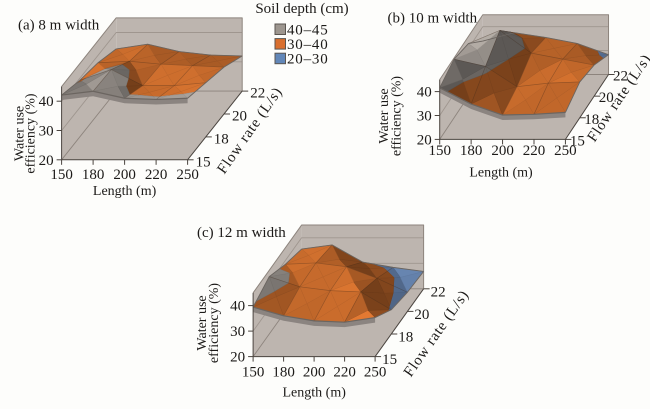  Describe the element at coordinates (241, 233) in the screenshot. I see `svg-text: (c) 12 m width` at that location.